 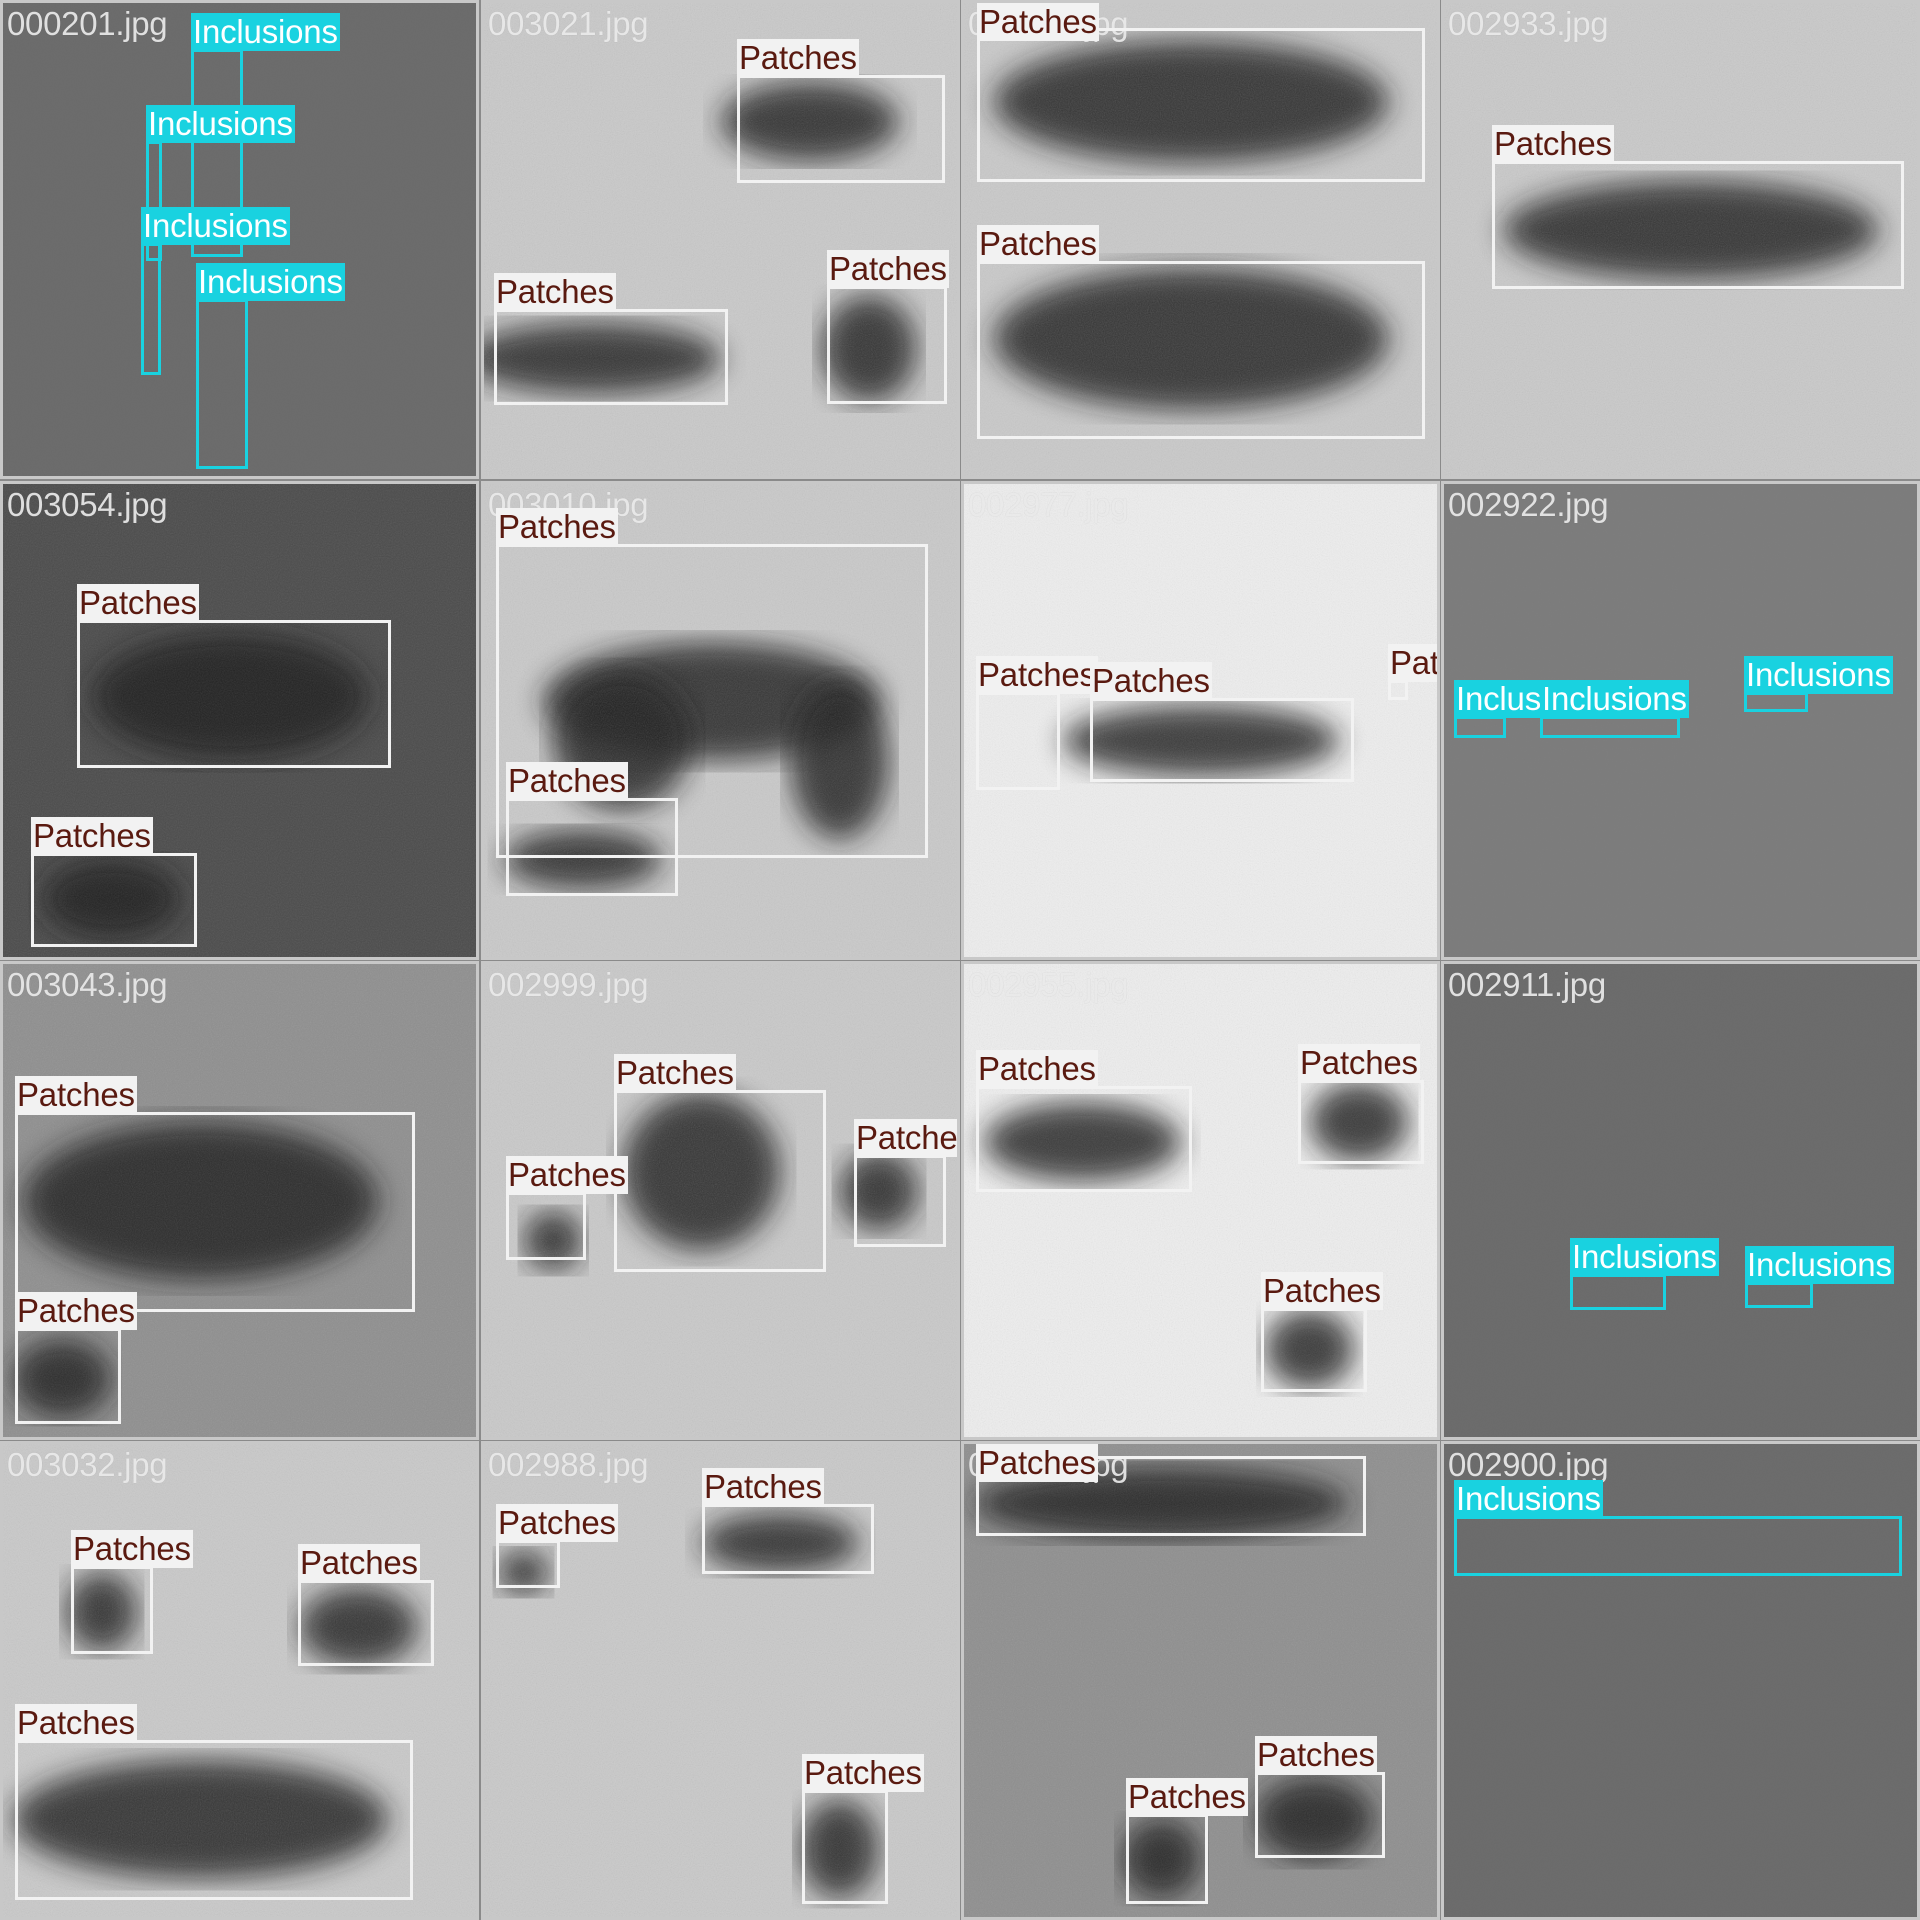 I want to click on image-filename: 002922.jpg, so click(x=1528, y=504).